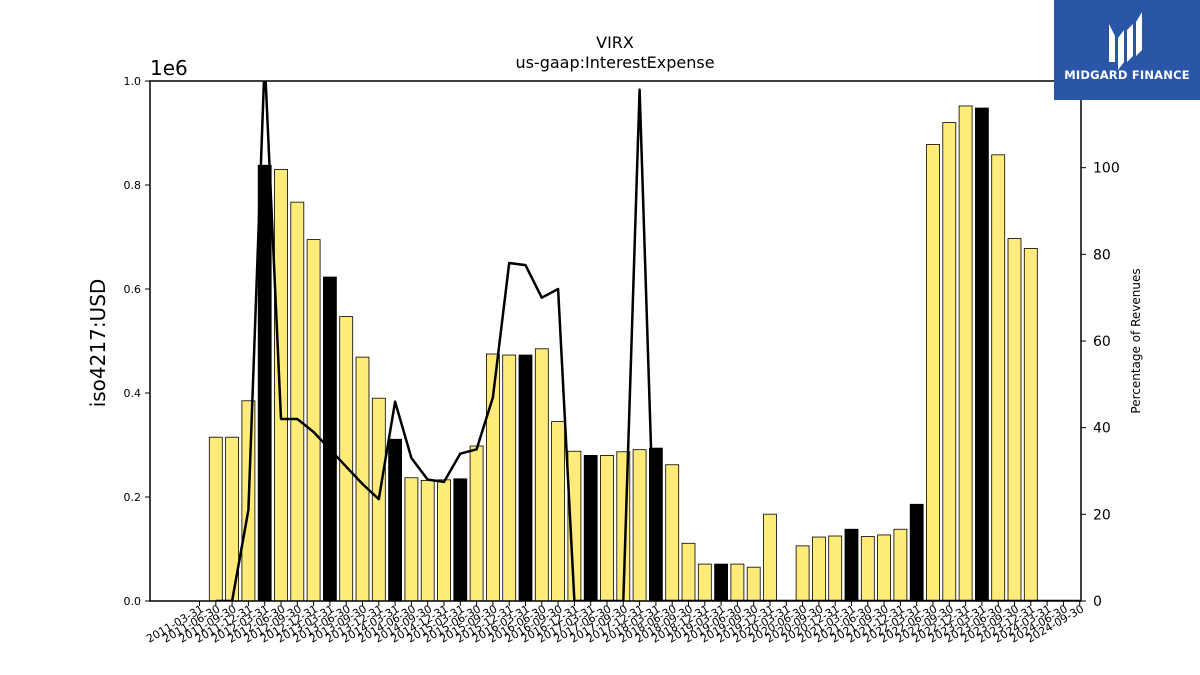 This screenshot has height=675, width=1200. What do you see at coordinates (133, 601) in the screenshot?
I see `y-tick-label: 0.0` at bounding box center [133, 601].